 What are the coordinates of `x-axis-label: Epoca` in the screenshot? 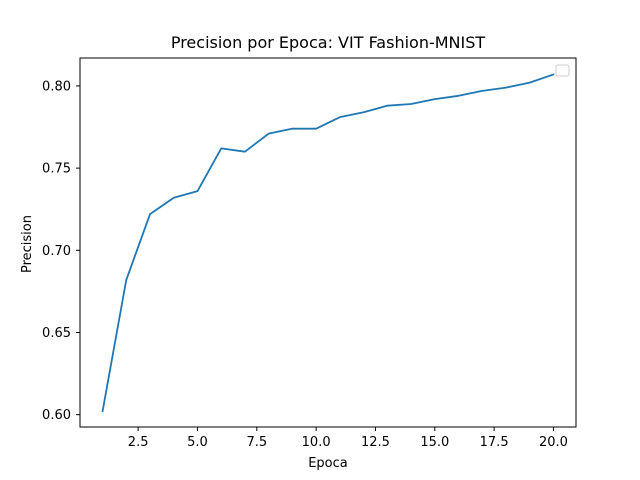 It's located at (328, 463).